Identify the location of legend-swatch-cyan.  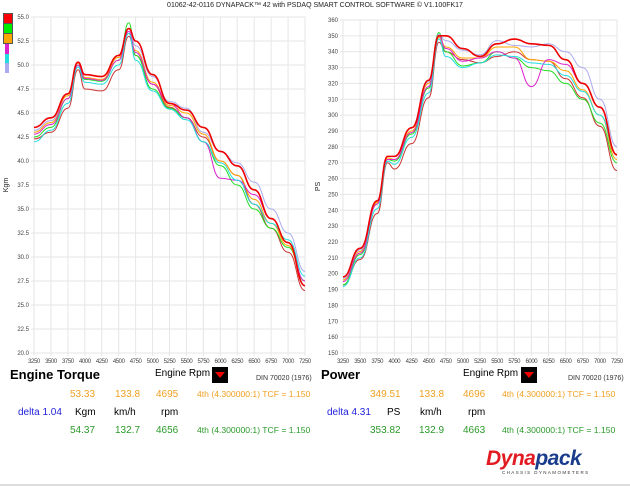
(7, 58).